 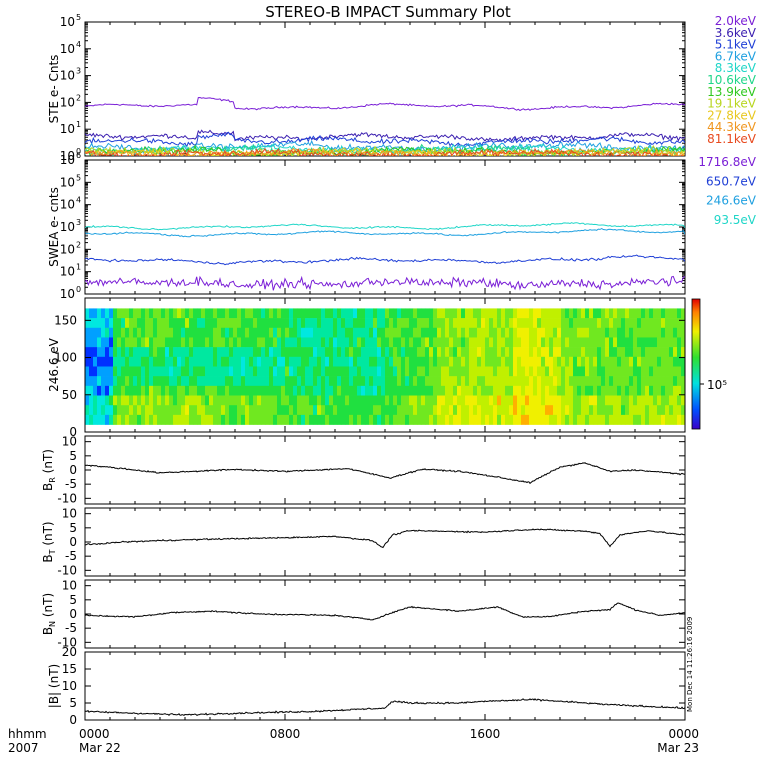 What do you see at coordinates (67, 272) in the screenshot?
I see `swea-ytick-label: 10` at bounding box center [67, 272].